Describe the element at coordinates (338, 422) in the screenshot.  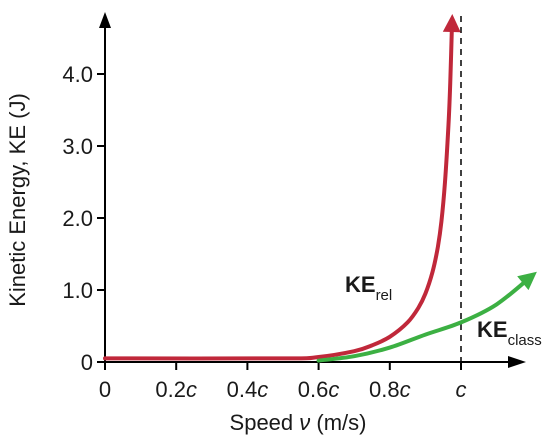
I see `x-axis-title-suffix: (m/s)` at that location.